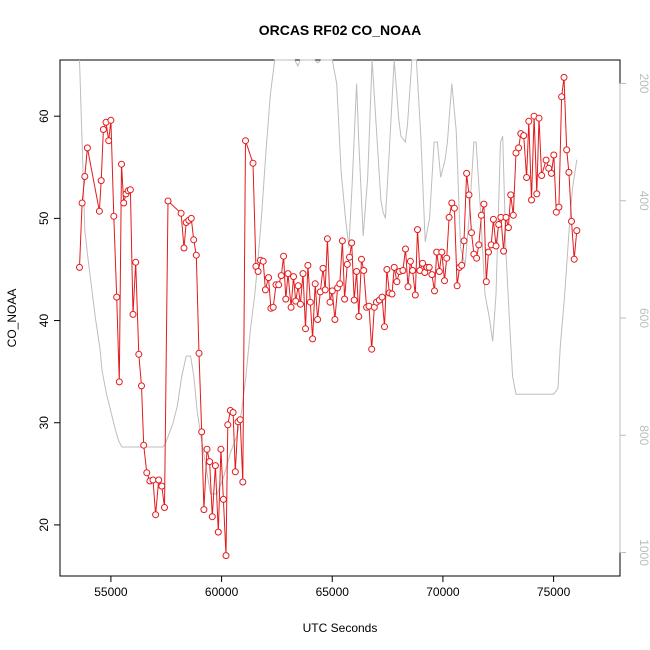 This screenshot has height=650, width=650. What do you see at coordinates (340, 30) in the screenshot?
I see `chart-title: ORCAS RF02 CO_NOAA` at bounding box center [340, 30].